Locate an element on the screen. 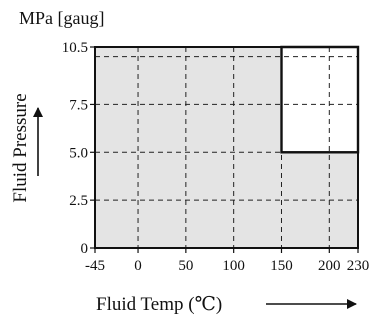 The width and height of the screenshot is (385, 320). y-tick-label: 5.0 is located at coordinates (78, 153).